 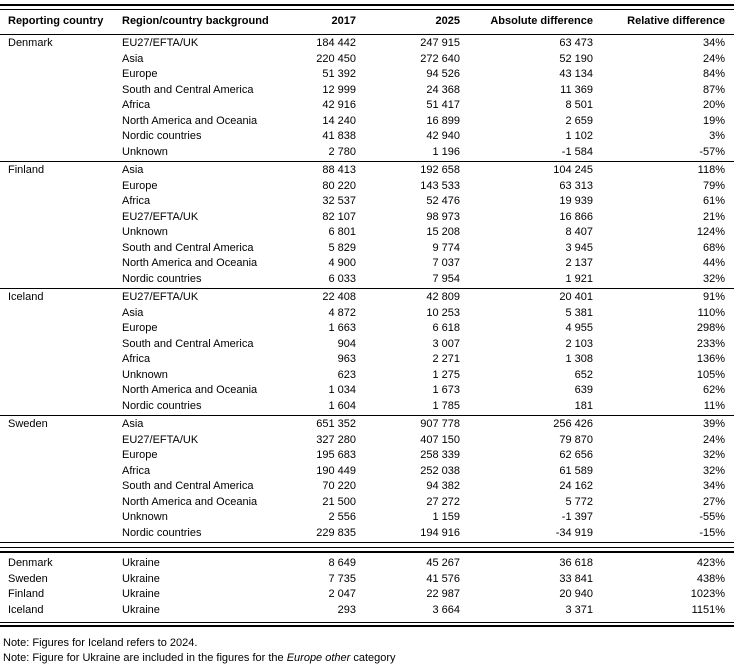 What do you see at coordinates (579, 328) in the screenshot?
I see `absolute-difference-cell: 4 955` at bounding box center [579, 328].